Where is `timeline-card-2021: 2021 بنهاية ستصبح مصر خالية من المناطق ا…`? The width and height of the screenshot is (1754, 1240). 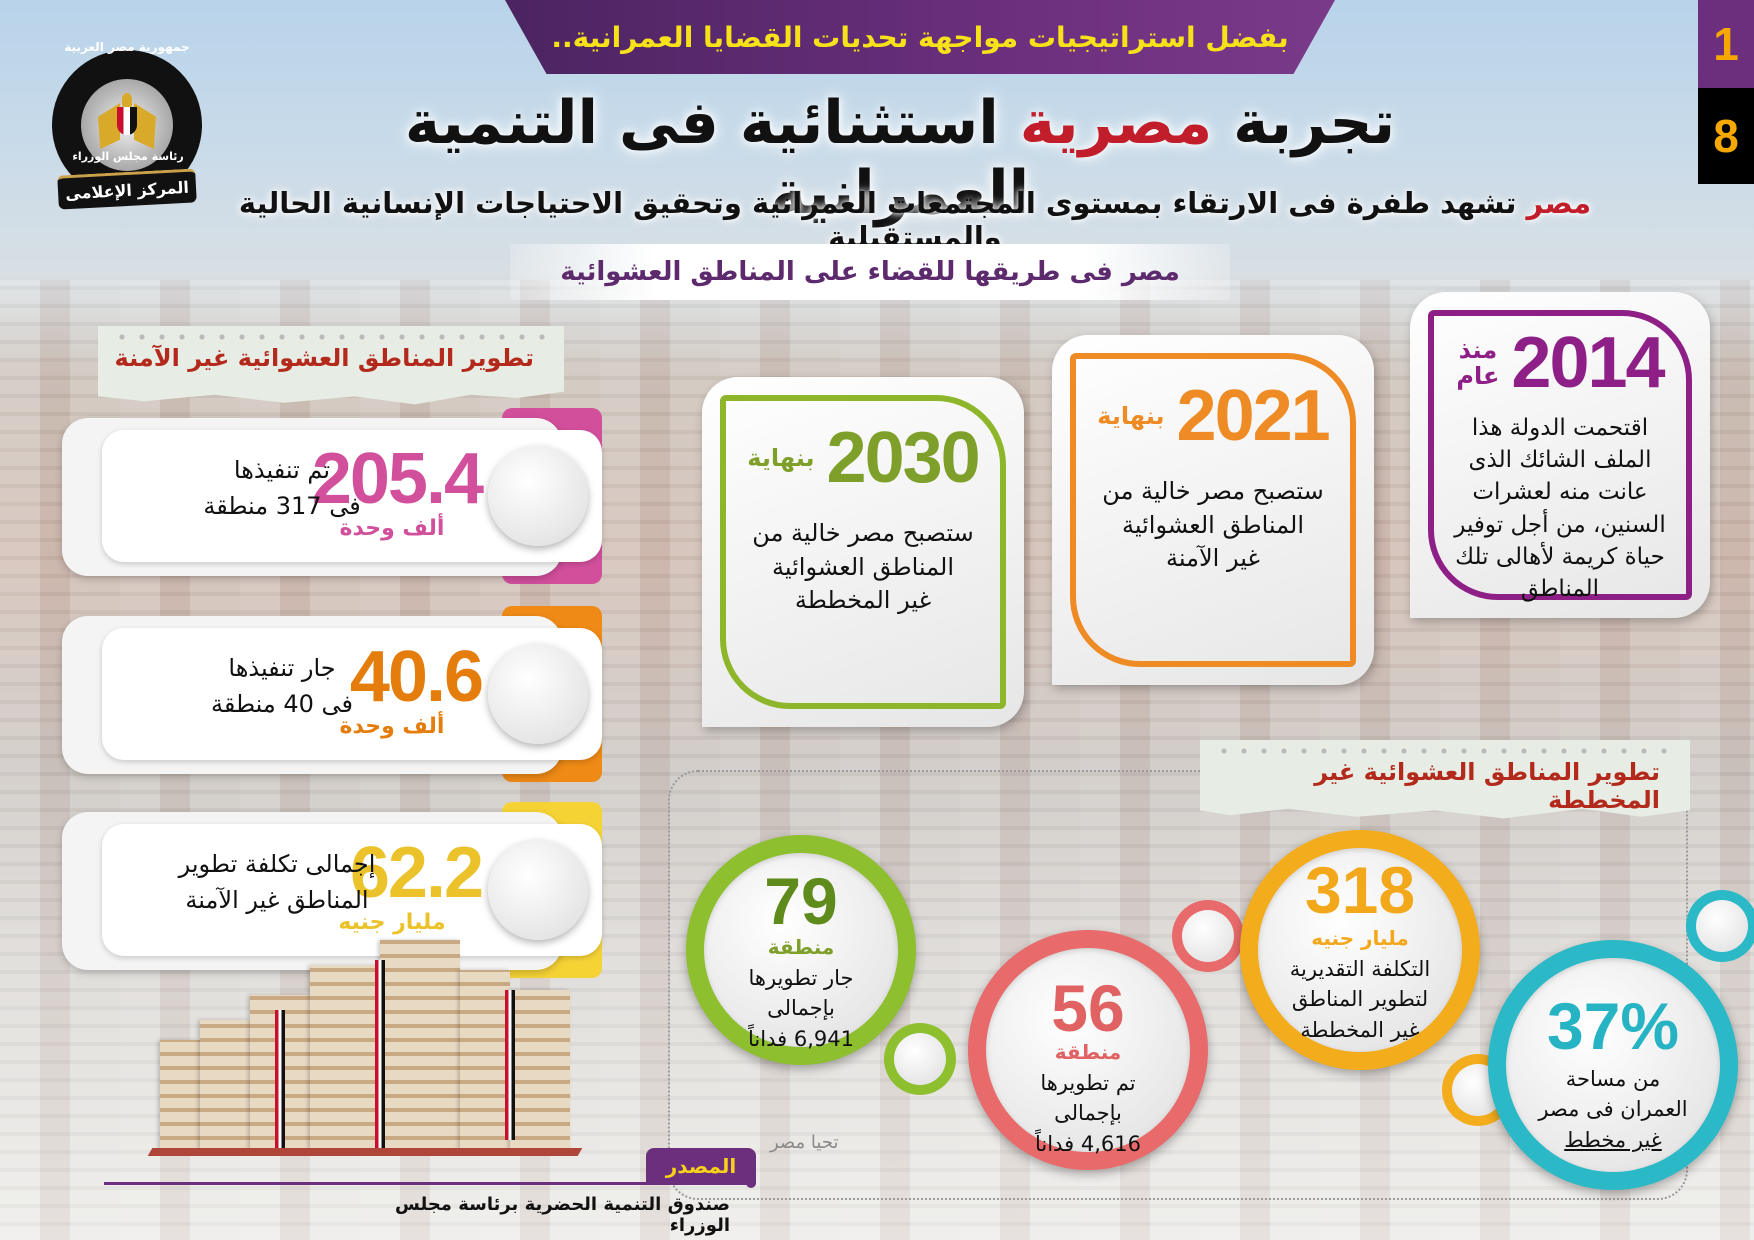 timeline-card-2021: 2021 بنهاية ستصبح مصر خالية من المناطق ا… is located at coordinates (1213, 510).